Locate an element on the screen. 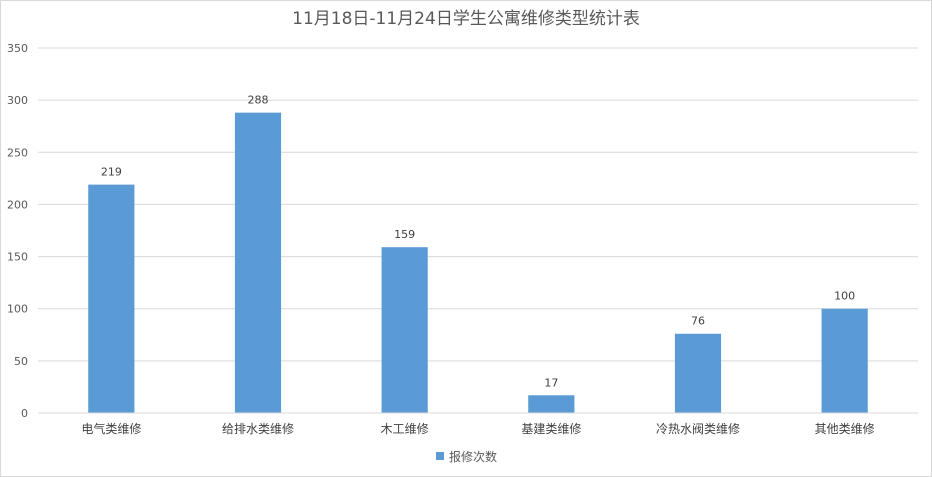 This screenshot has height=477, width=932. category-label: 木工维修 is located at coordinates (405, 428).